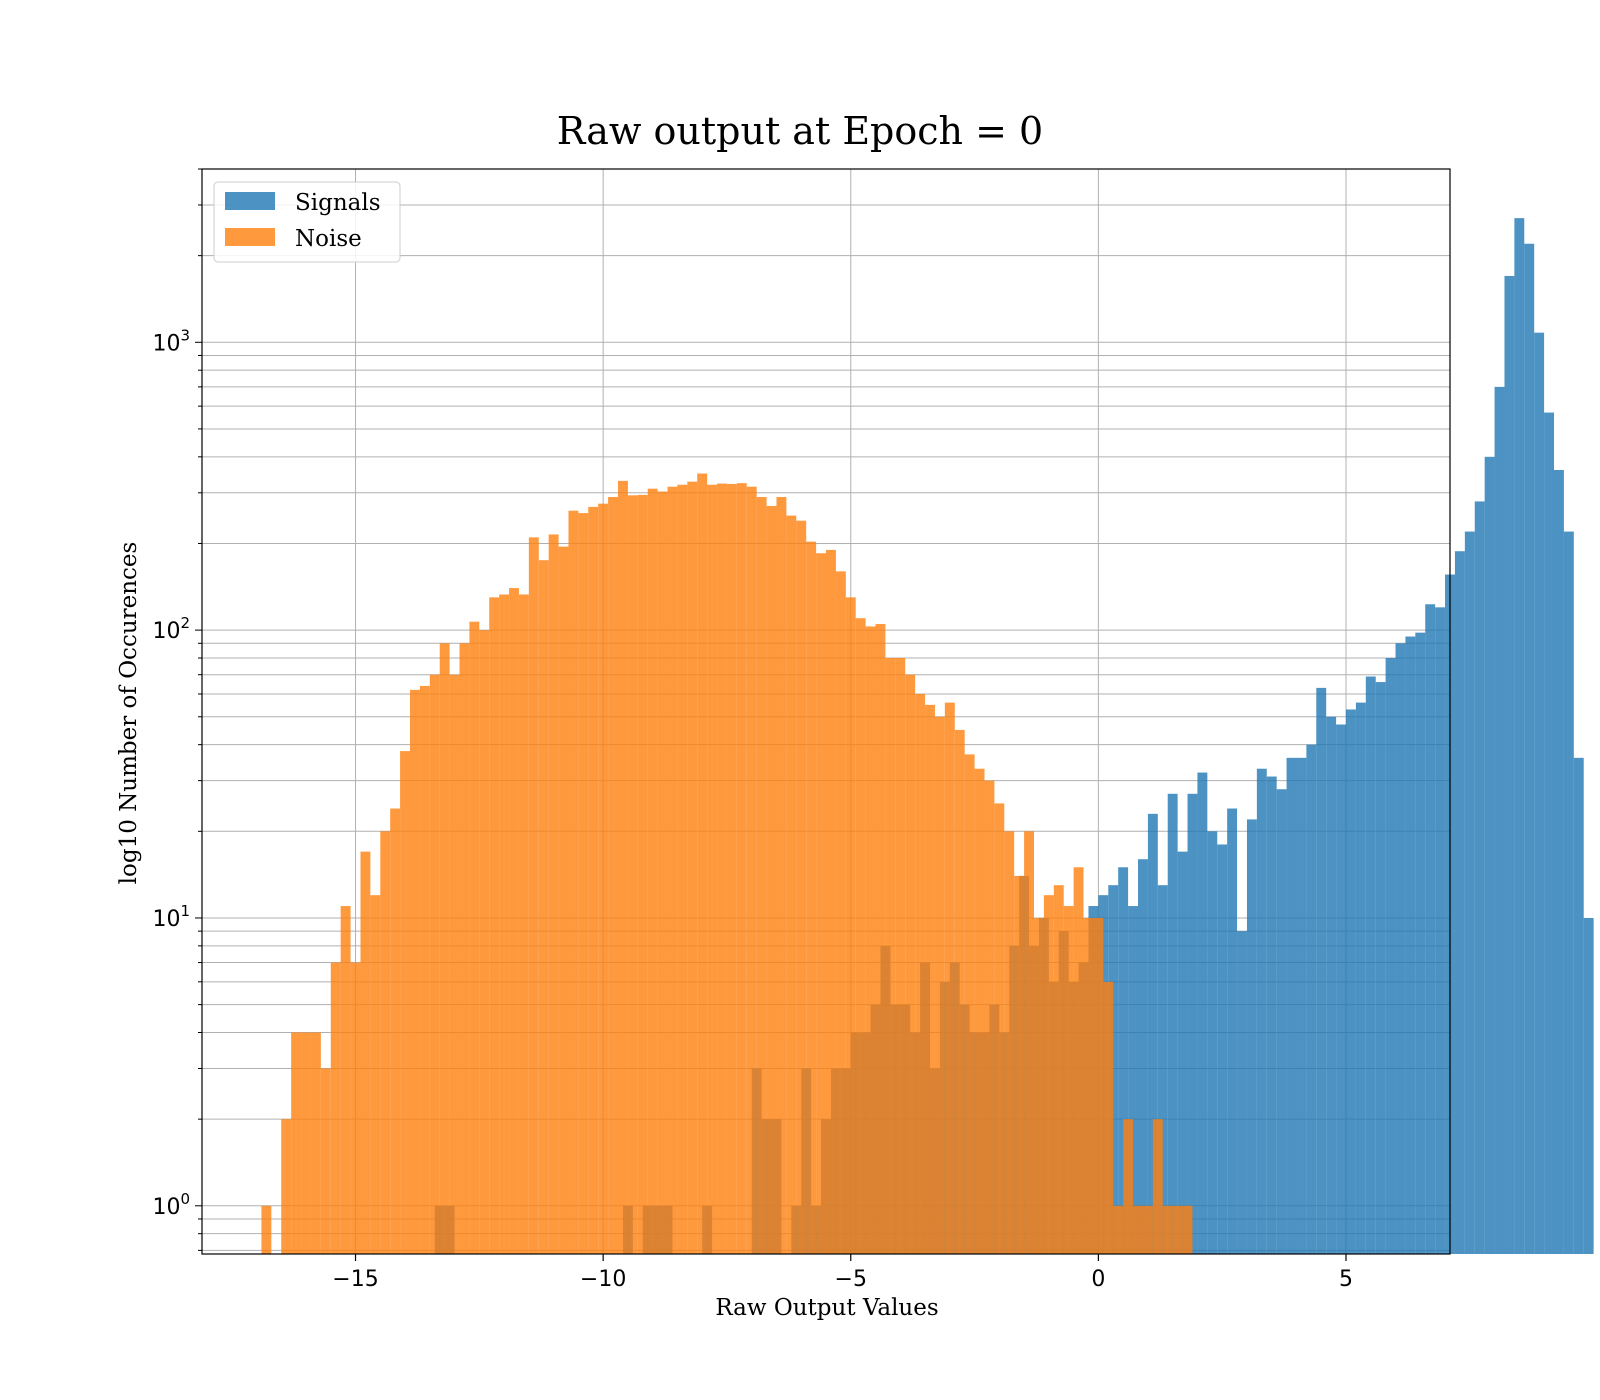 Image resolution: width=1600 pixels, height=1400 pixels. Describe the element at coordinates (1346, 1279) in the screenshot. I see `x-tick-label: 5` at that location.